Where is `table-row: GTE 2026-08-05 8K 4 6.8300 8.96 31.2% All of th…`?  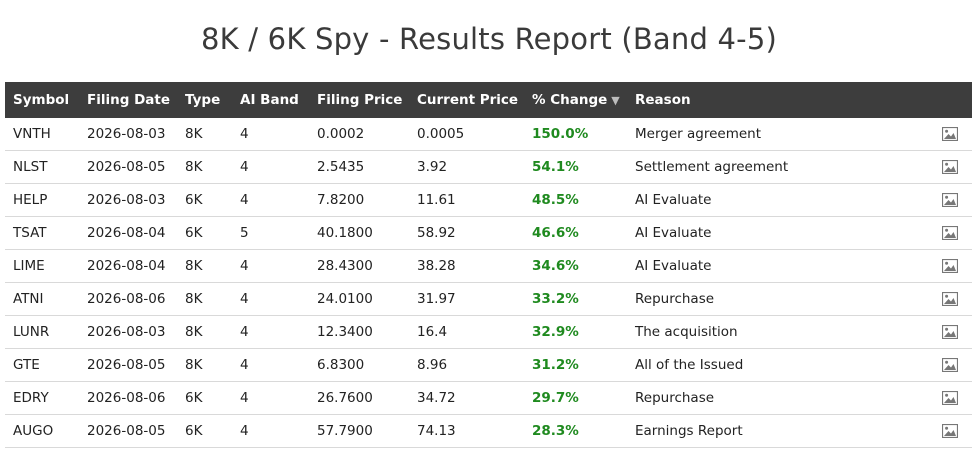
table-row: GTE 2026-08-05 8K 4 6.8300 8.96 31.2% All of th… is located at coordinates (488, 365).